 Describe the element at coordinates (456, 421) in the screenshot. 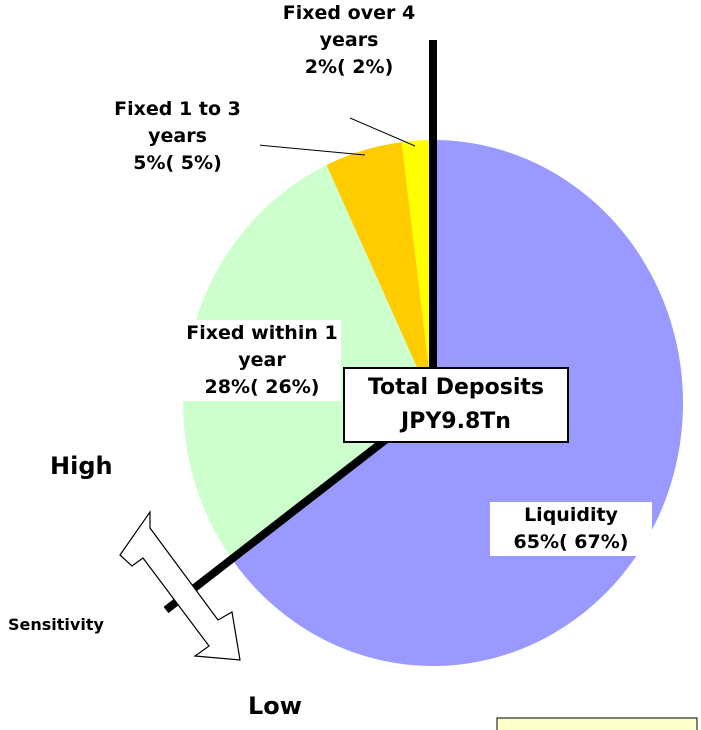

I see `center-line: JPY9.8Tn` at that location.